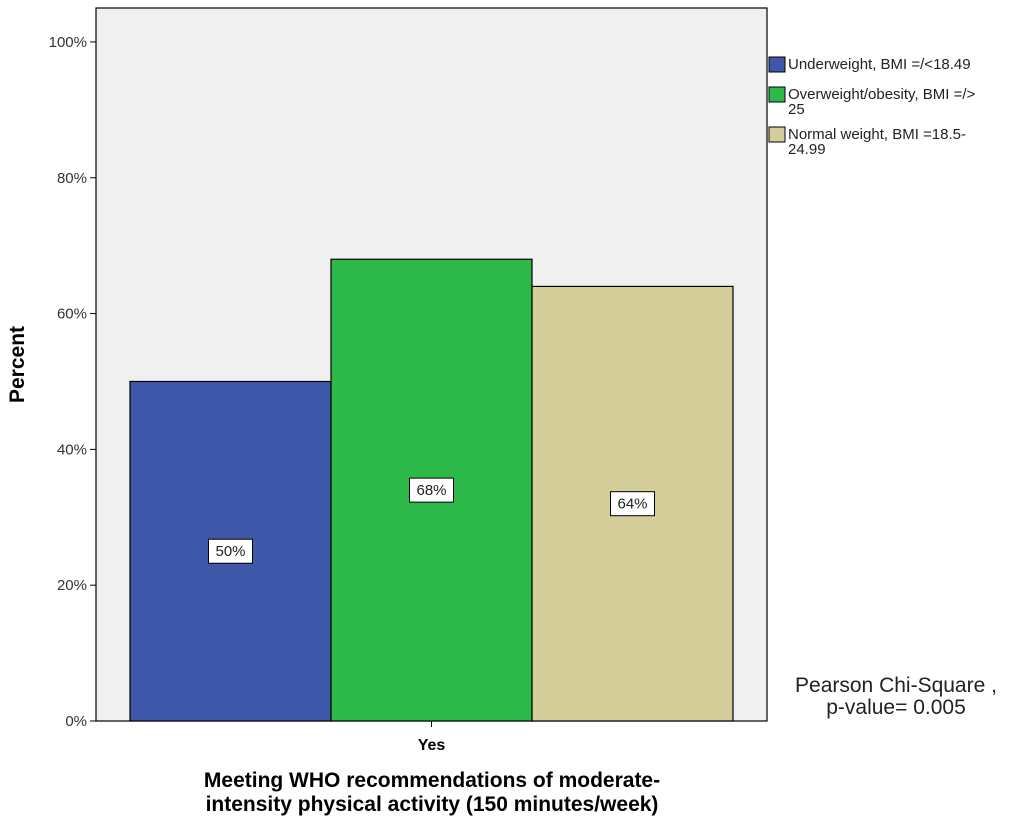 The image size is (1024, 823). I want to click on legend-label: Underweight, BMI =/<18.49, so click(879, 64).